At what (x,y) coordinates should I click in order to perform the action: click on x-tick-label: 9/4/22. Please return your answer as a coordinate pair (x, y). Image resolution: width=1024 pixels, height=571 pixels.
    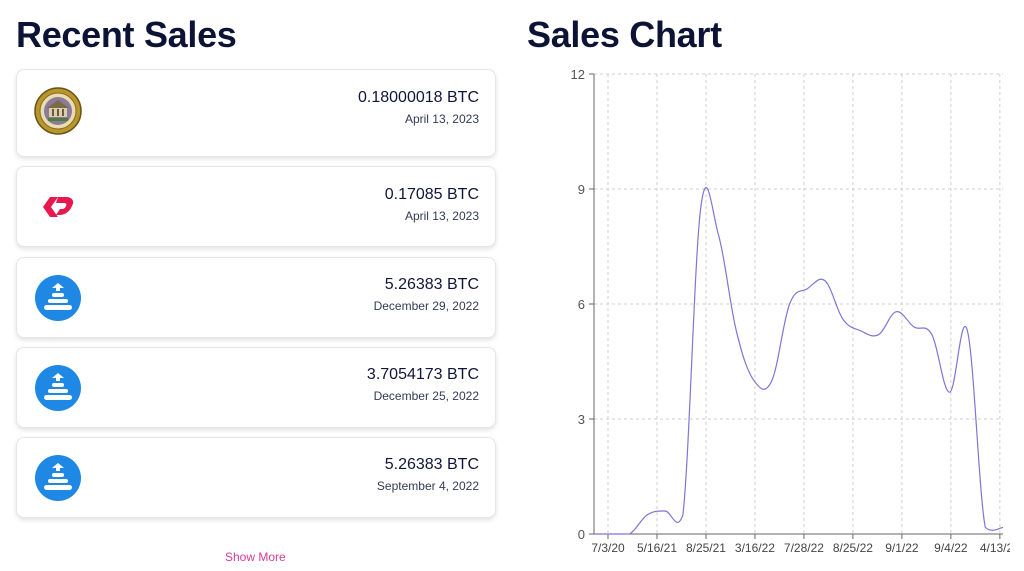
    Looking at the image, I should click on (951, 548).